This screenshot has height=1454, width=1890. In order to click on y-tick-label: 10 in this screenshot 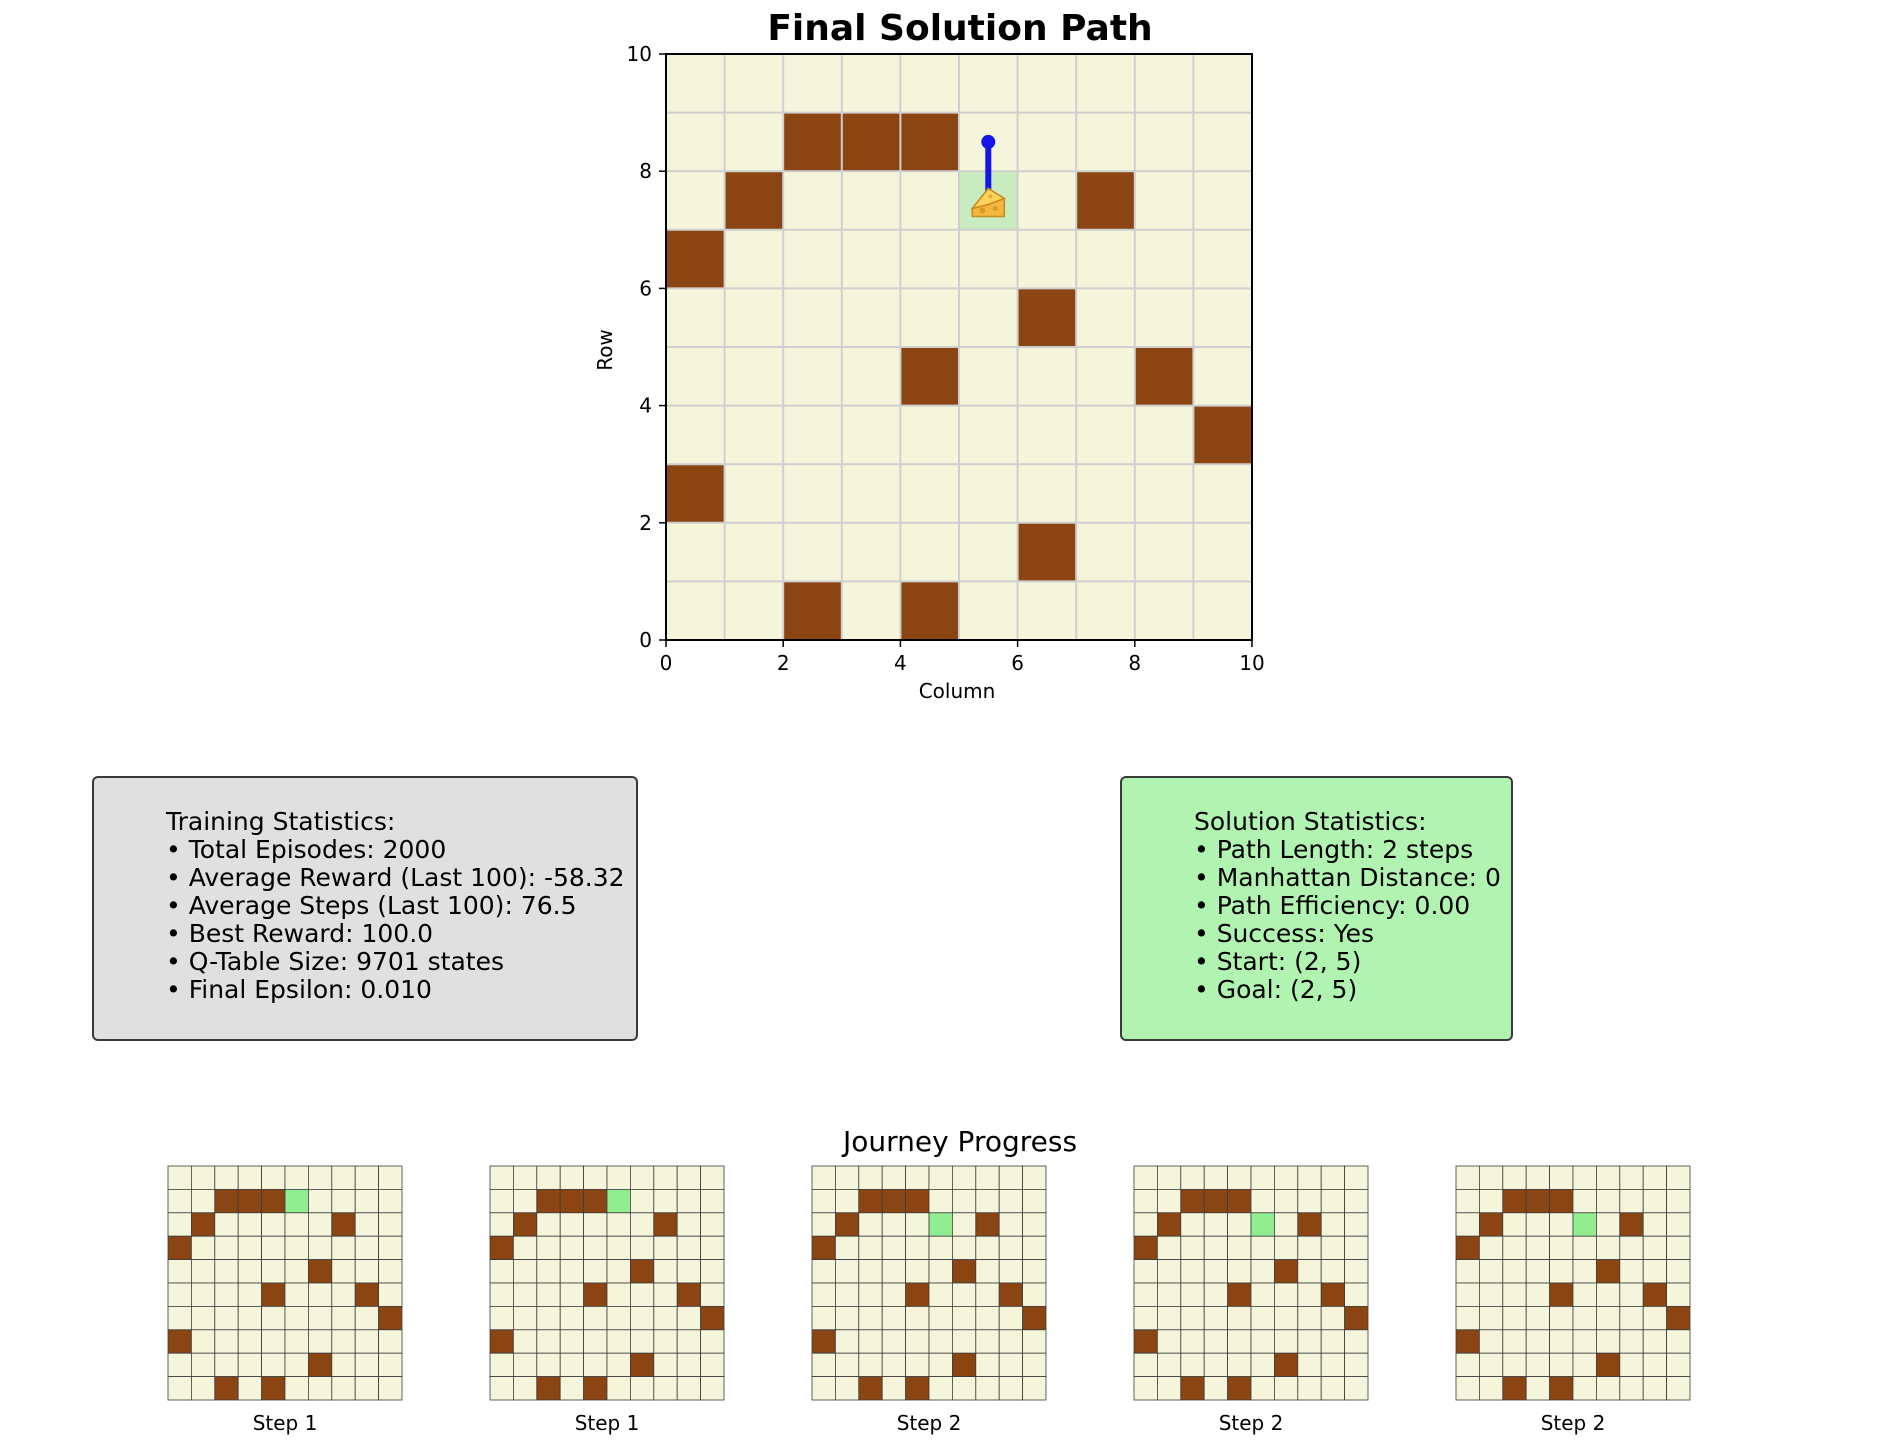, I will do `click(639, 54)`.